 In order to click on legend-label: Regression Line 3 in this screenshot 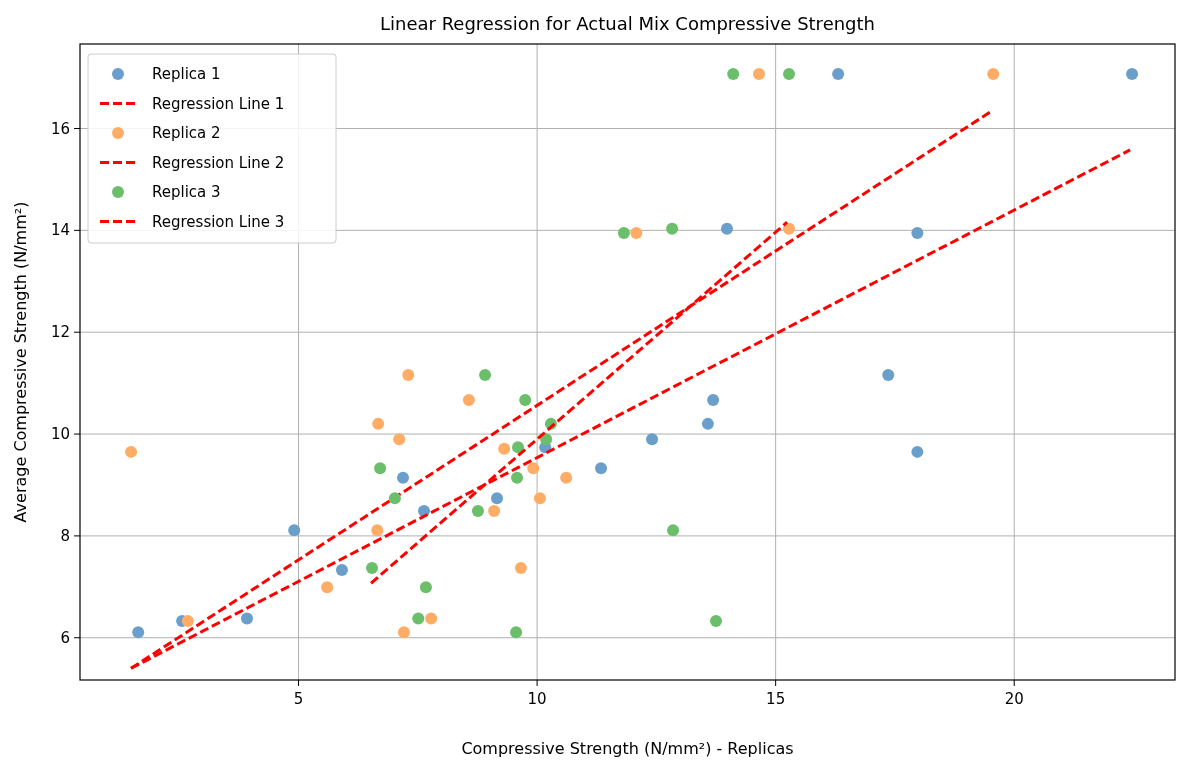, I will do `click(218, 221)`.